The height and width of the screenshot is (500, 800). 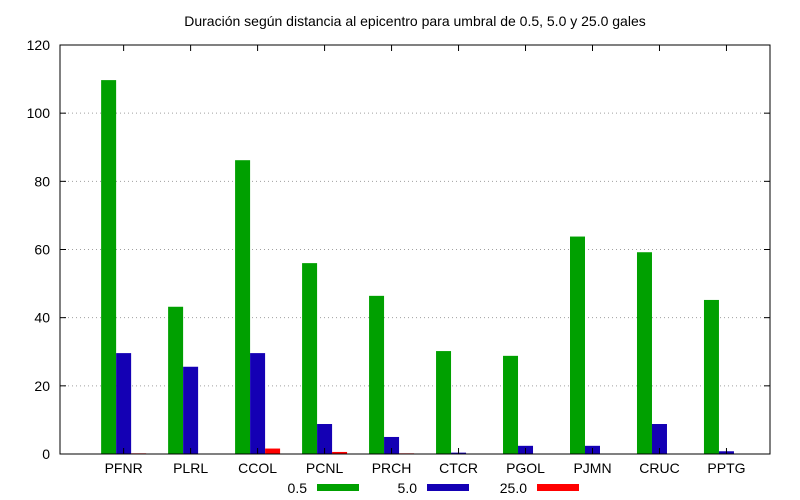 I want to click on x-tick-label: PRCH, so click(x=392, y=468).